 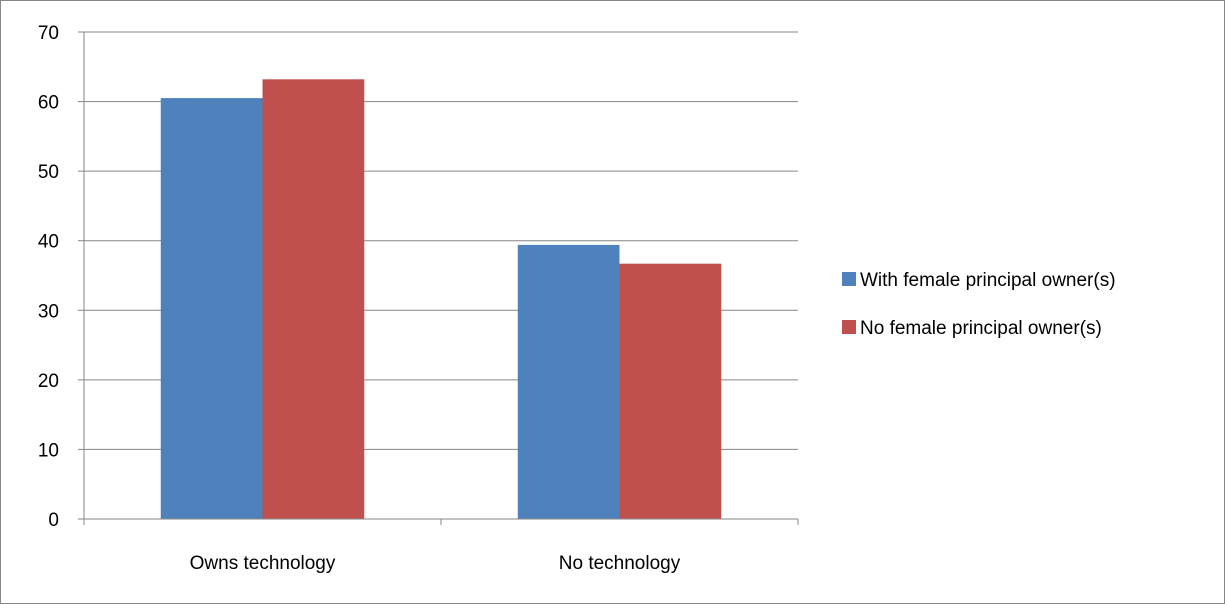 What do you see at coordinates (48, 450) in the screenshot?
I see `y-tick-label: 10` at bounding box center [48, 450].